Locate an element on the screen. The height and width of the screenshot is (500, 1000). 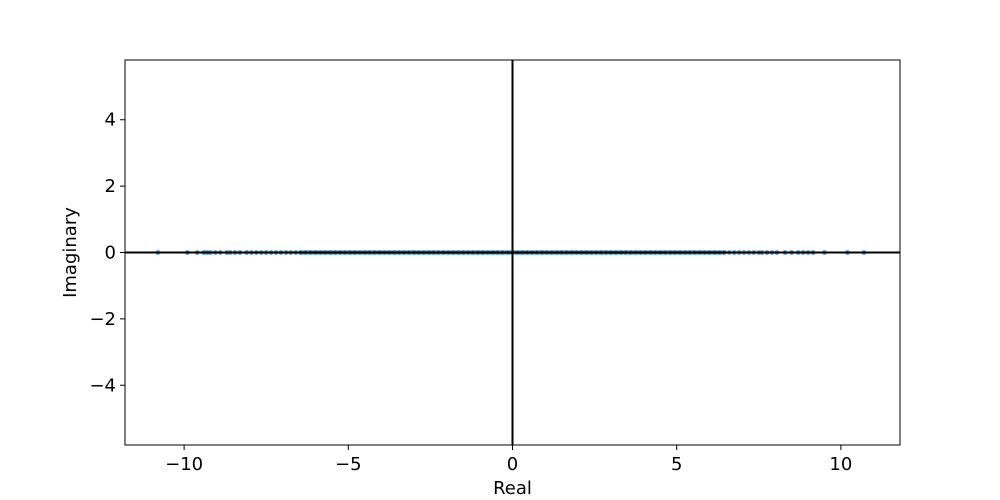
x-axis-ticks: −10 −5 0 5 10 is located at coordinates (508, 460).